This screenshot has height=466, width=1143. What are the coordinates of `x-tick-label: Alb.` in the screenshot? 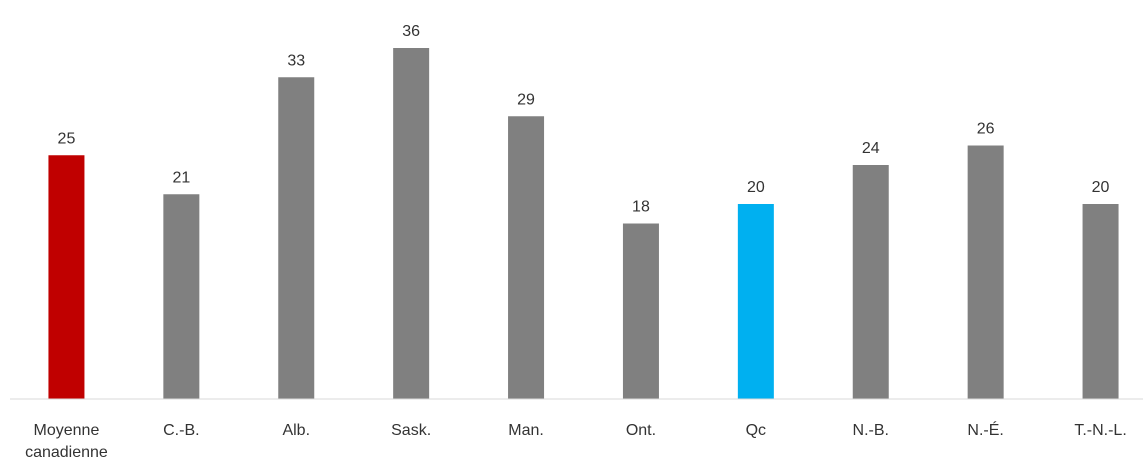 It's located at (296, 430).